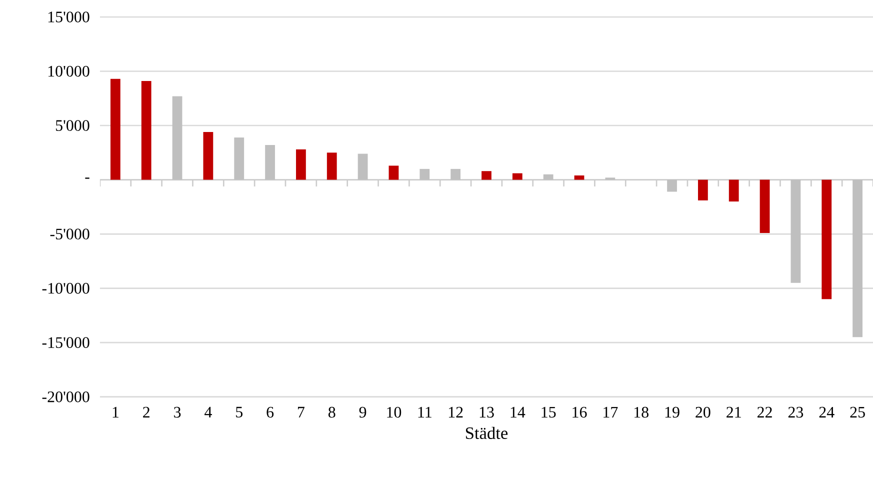 The image size is (873, 477). Describe the element at coordinates (425, 412) in the screenshot. I see `x-tick-label: 11` at that location.